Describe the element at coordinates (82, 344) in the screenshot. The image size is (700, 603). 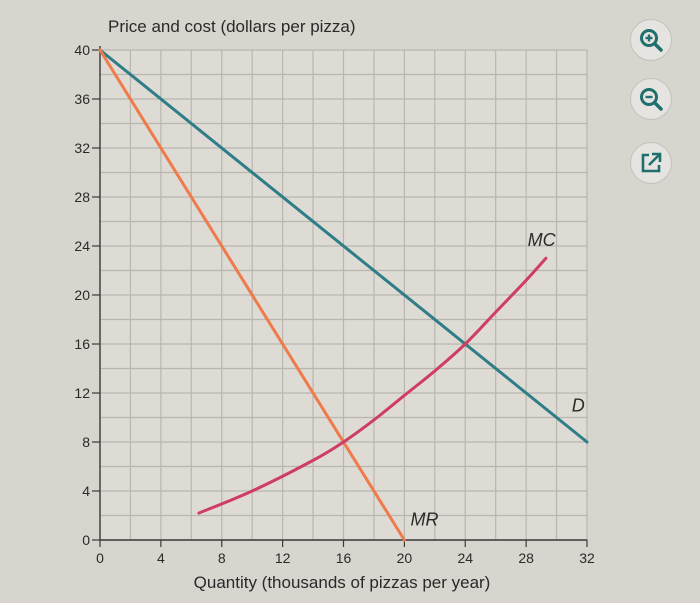
I see `y-tick-label: 16` at that location.